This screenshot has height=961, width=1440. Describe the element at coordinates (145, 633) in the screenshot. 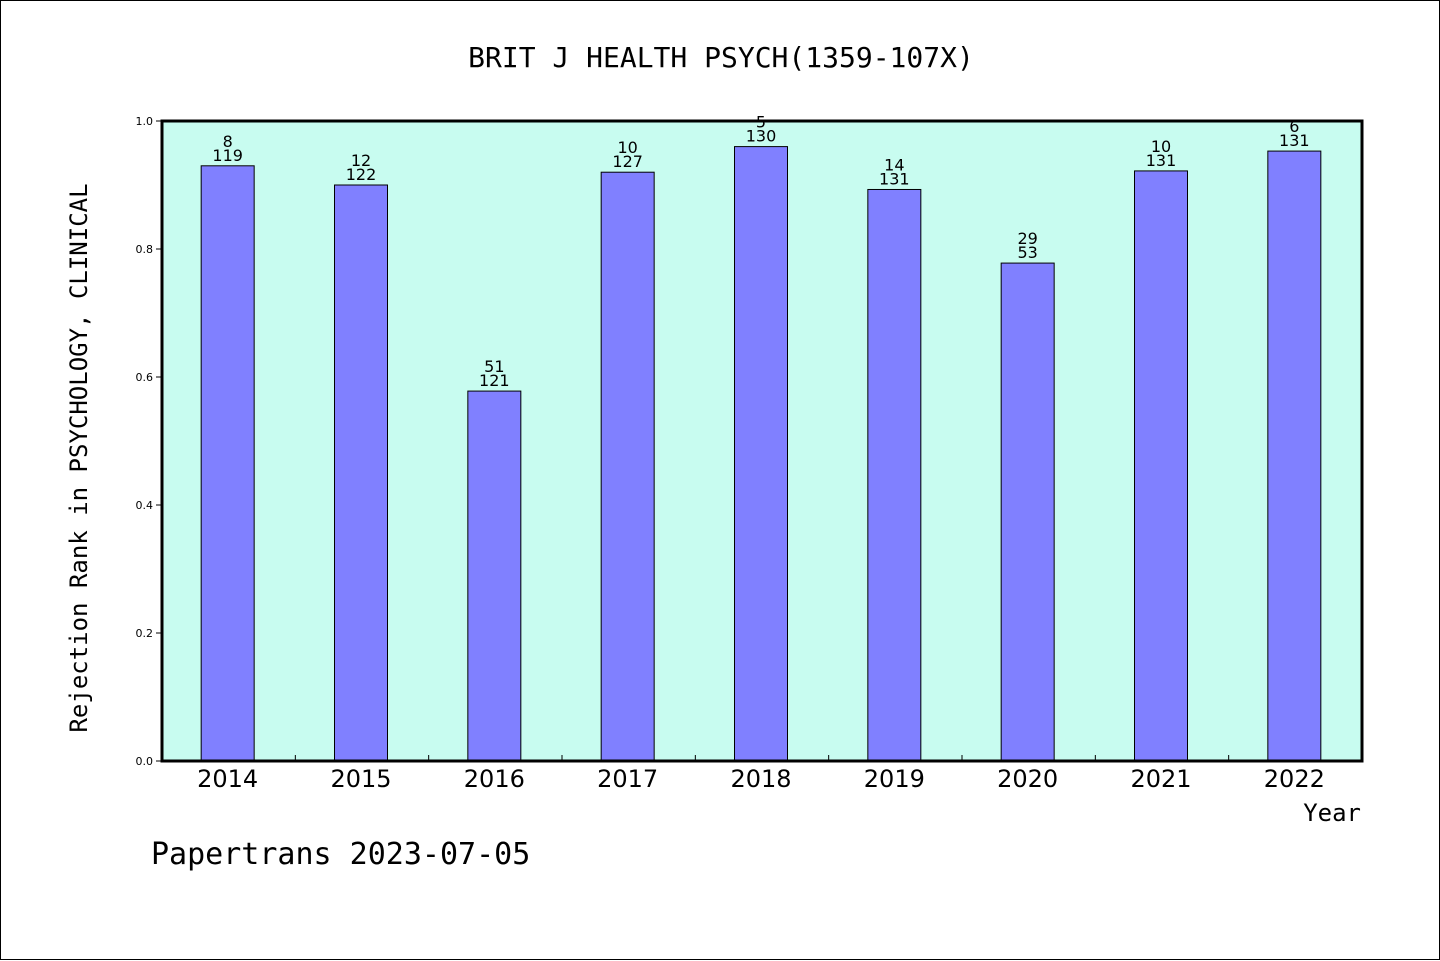

I see `y-tick-label: 0.2` at that location.